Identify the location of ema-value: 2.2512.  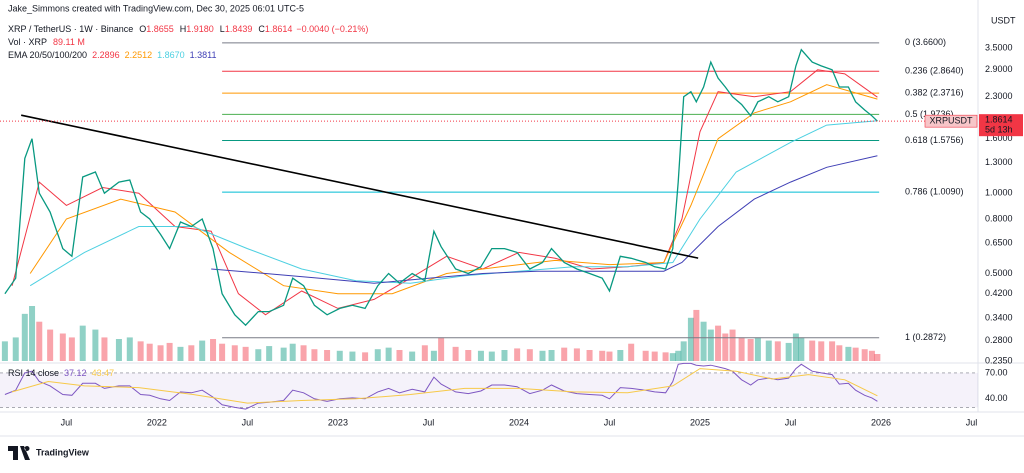
(139, 55).